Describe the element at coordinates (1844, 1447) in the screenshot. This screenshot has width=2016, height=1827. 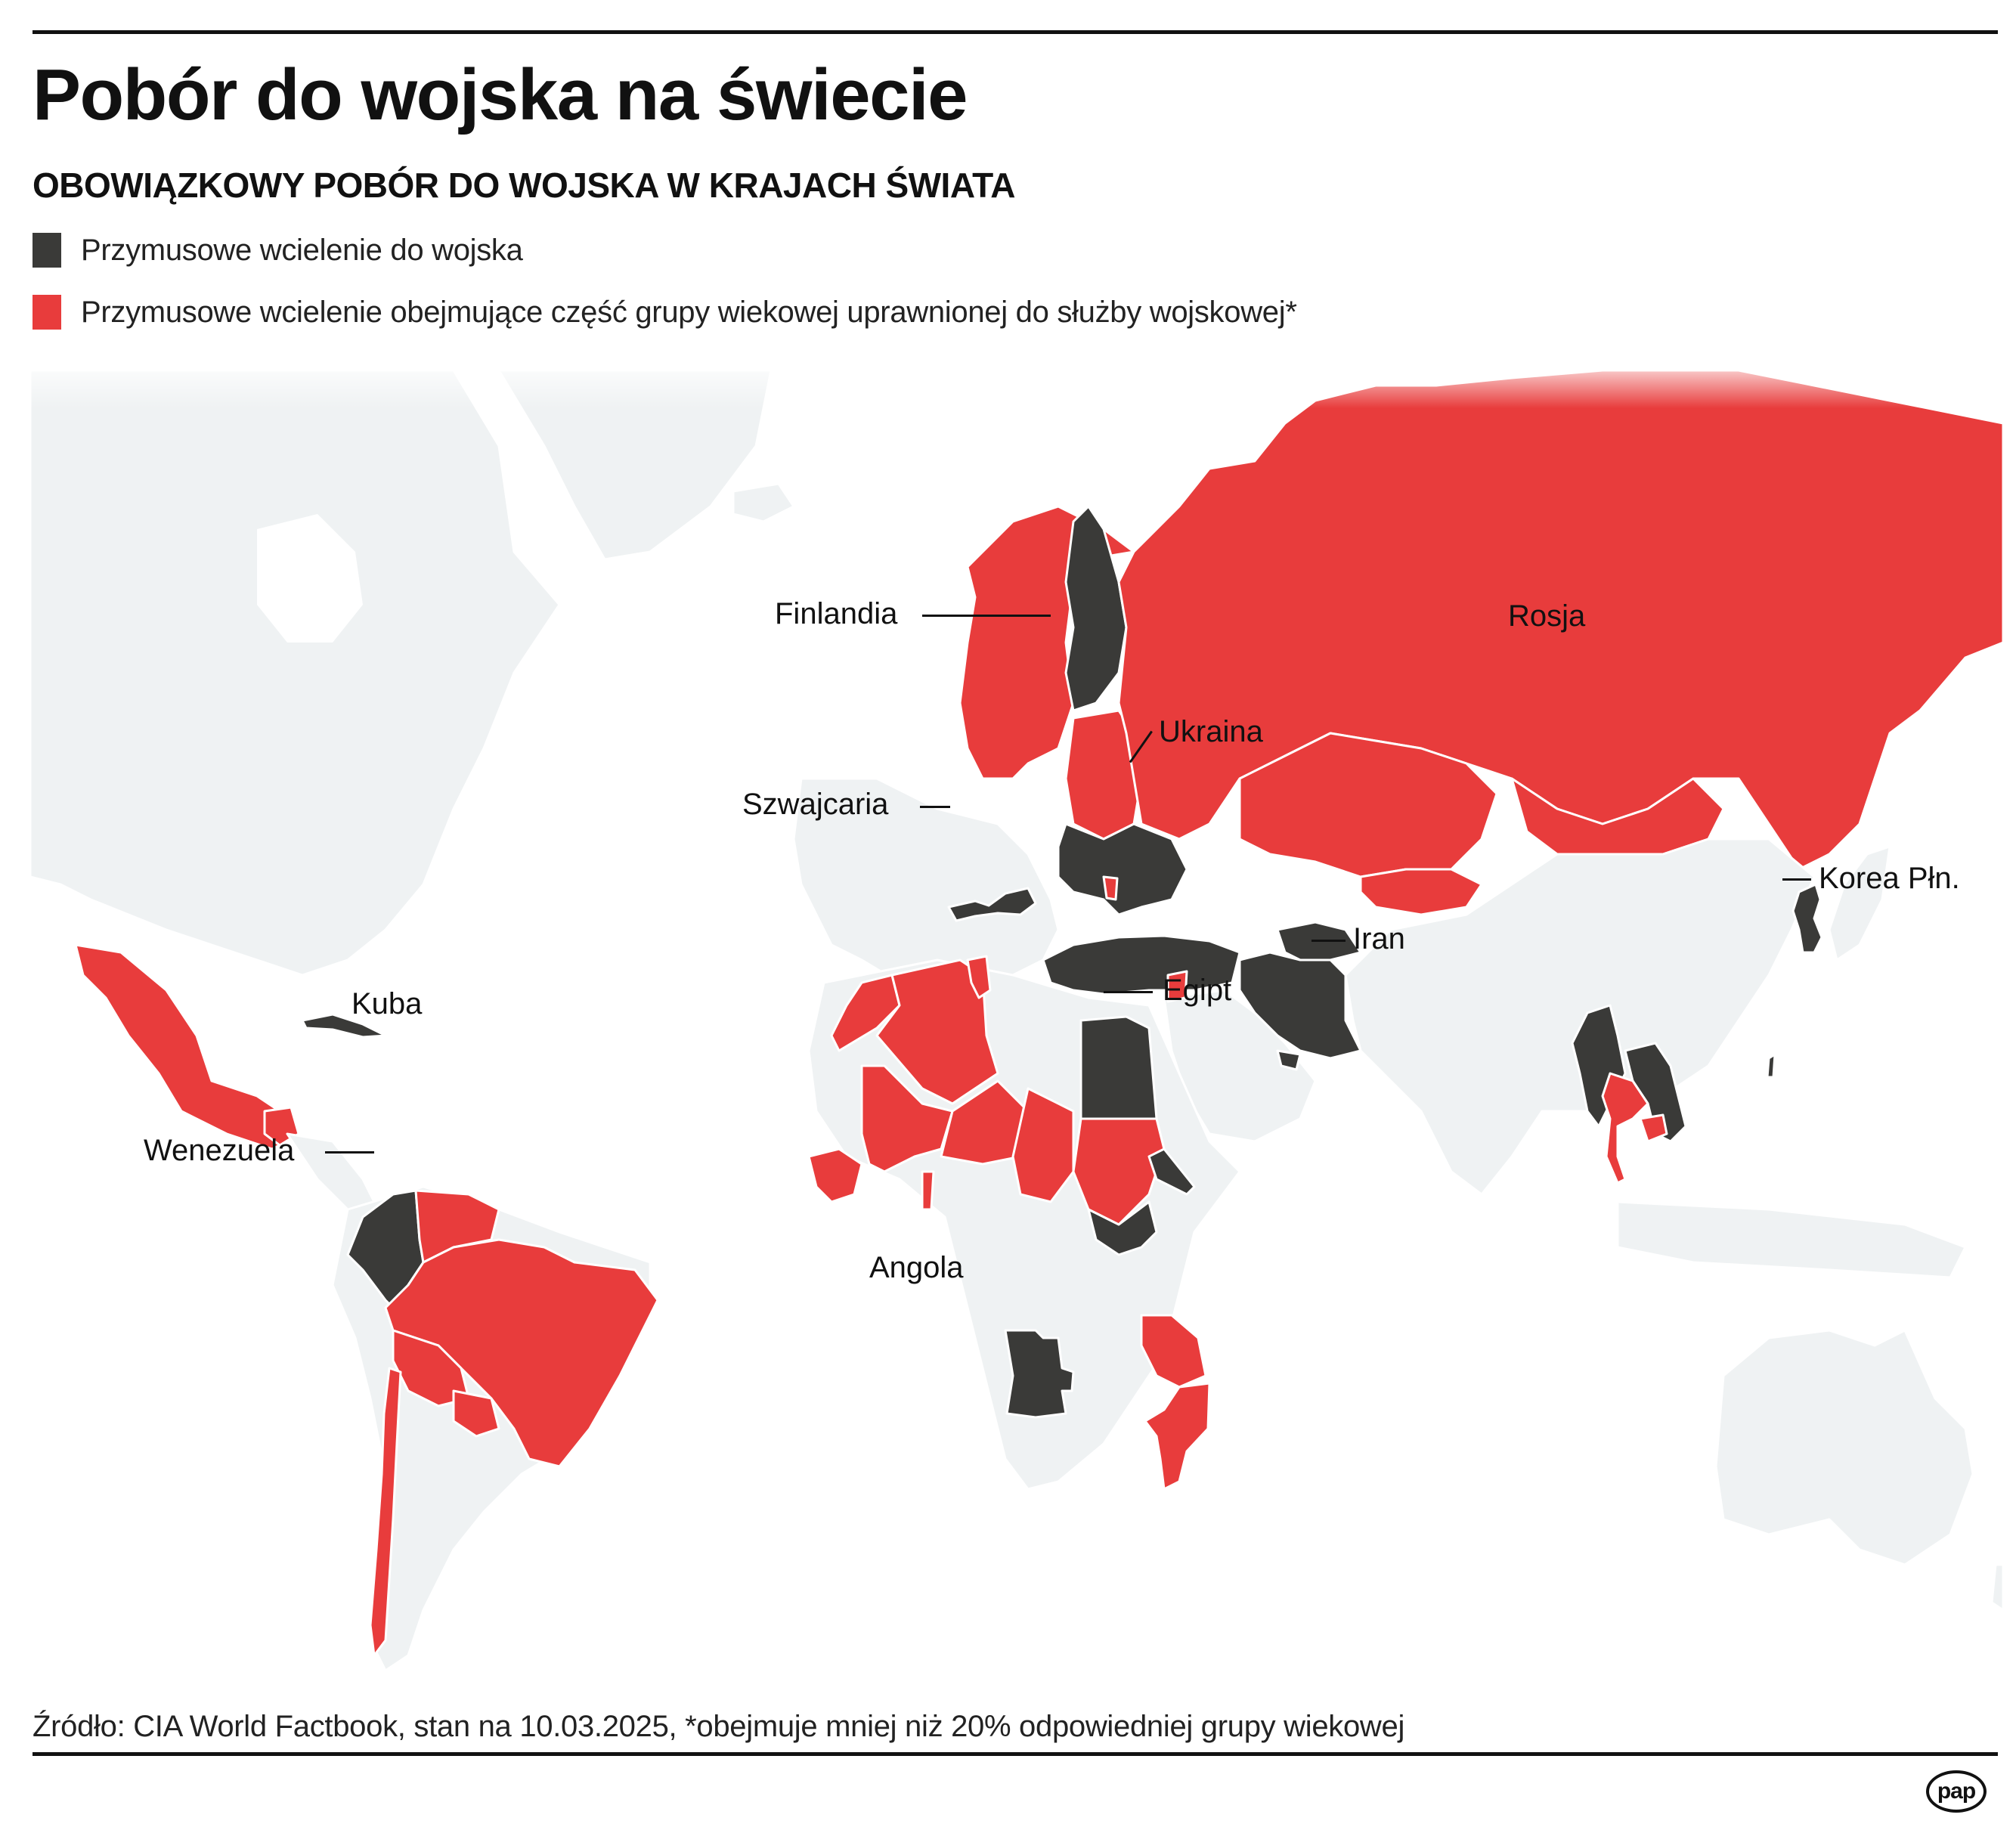
I see `australia` at that location.